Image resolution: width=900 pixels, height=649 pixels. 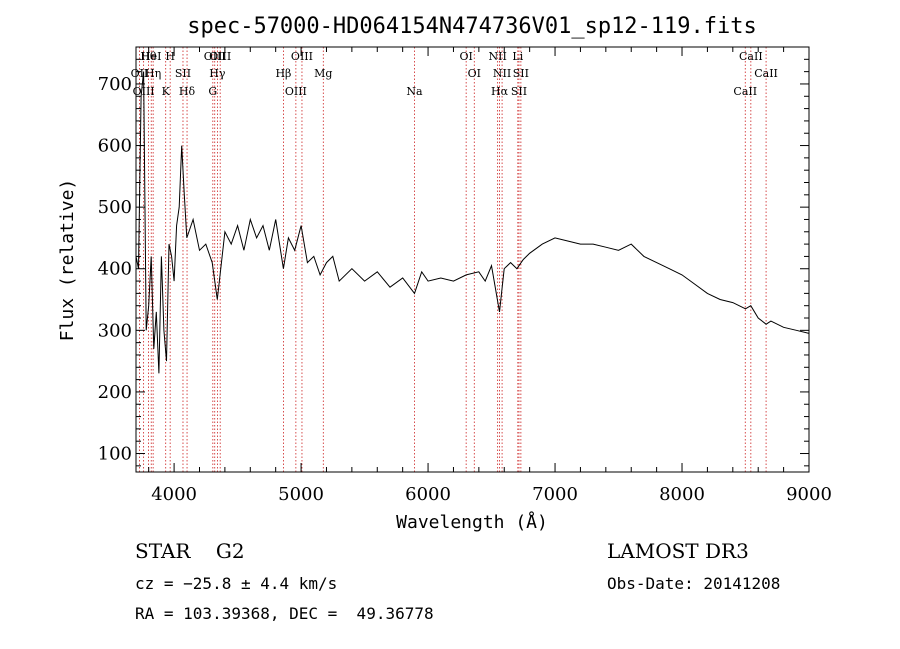 I want to click on y-tick-label: 100, so click(x=115, y=454).